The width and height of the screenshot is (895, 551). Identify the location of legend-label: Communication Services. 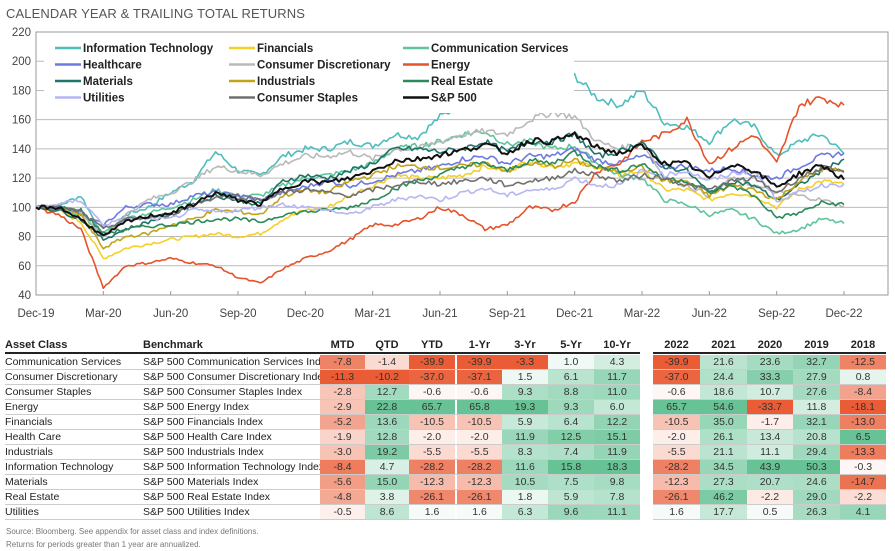
(499, 49).